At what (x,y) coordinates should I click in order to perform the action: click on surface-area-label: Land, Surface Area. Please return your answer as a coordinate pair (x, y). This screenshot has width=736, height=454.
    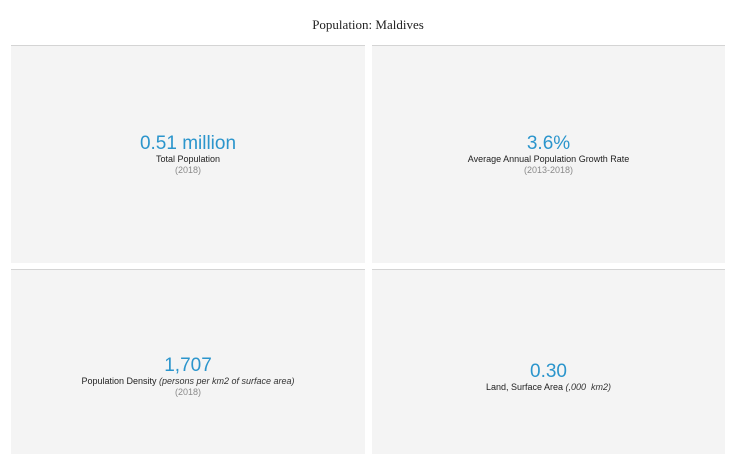
    Looking at the image, I should click on (524, 387).